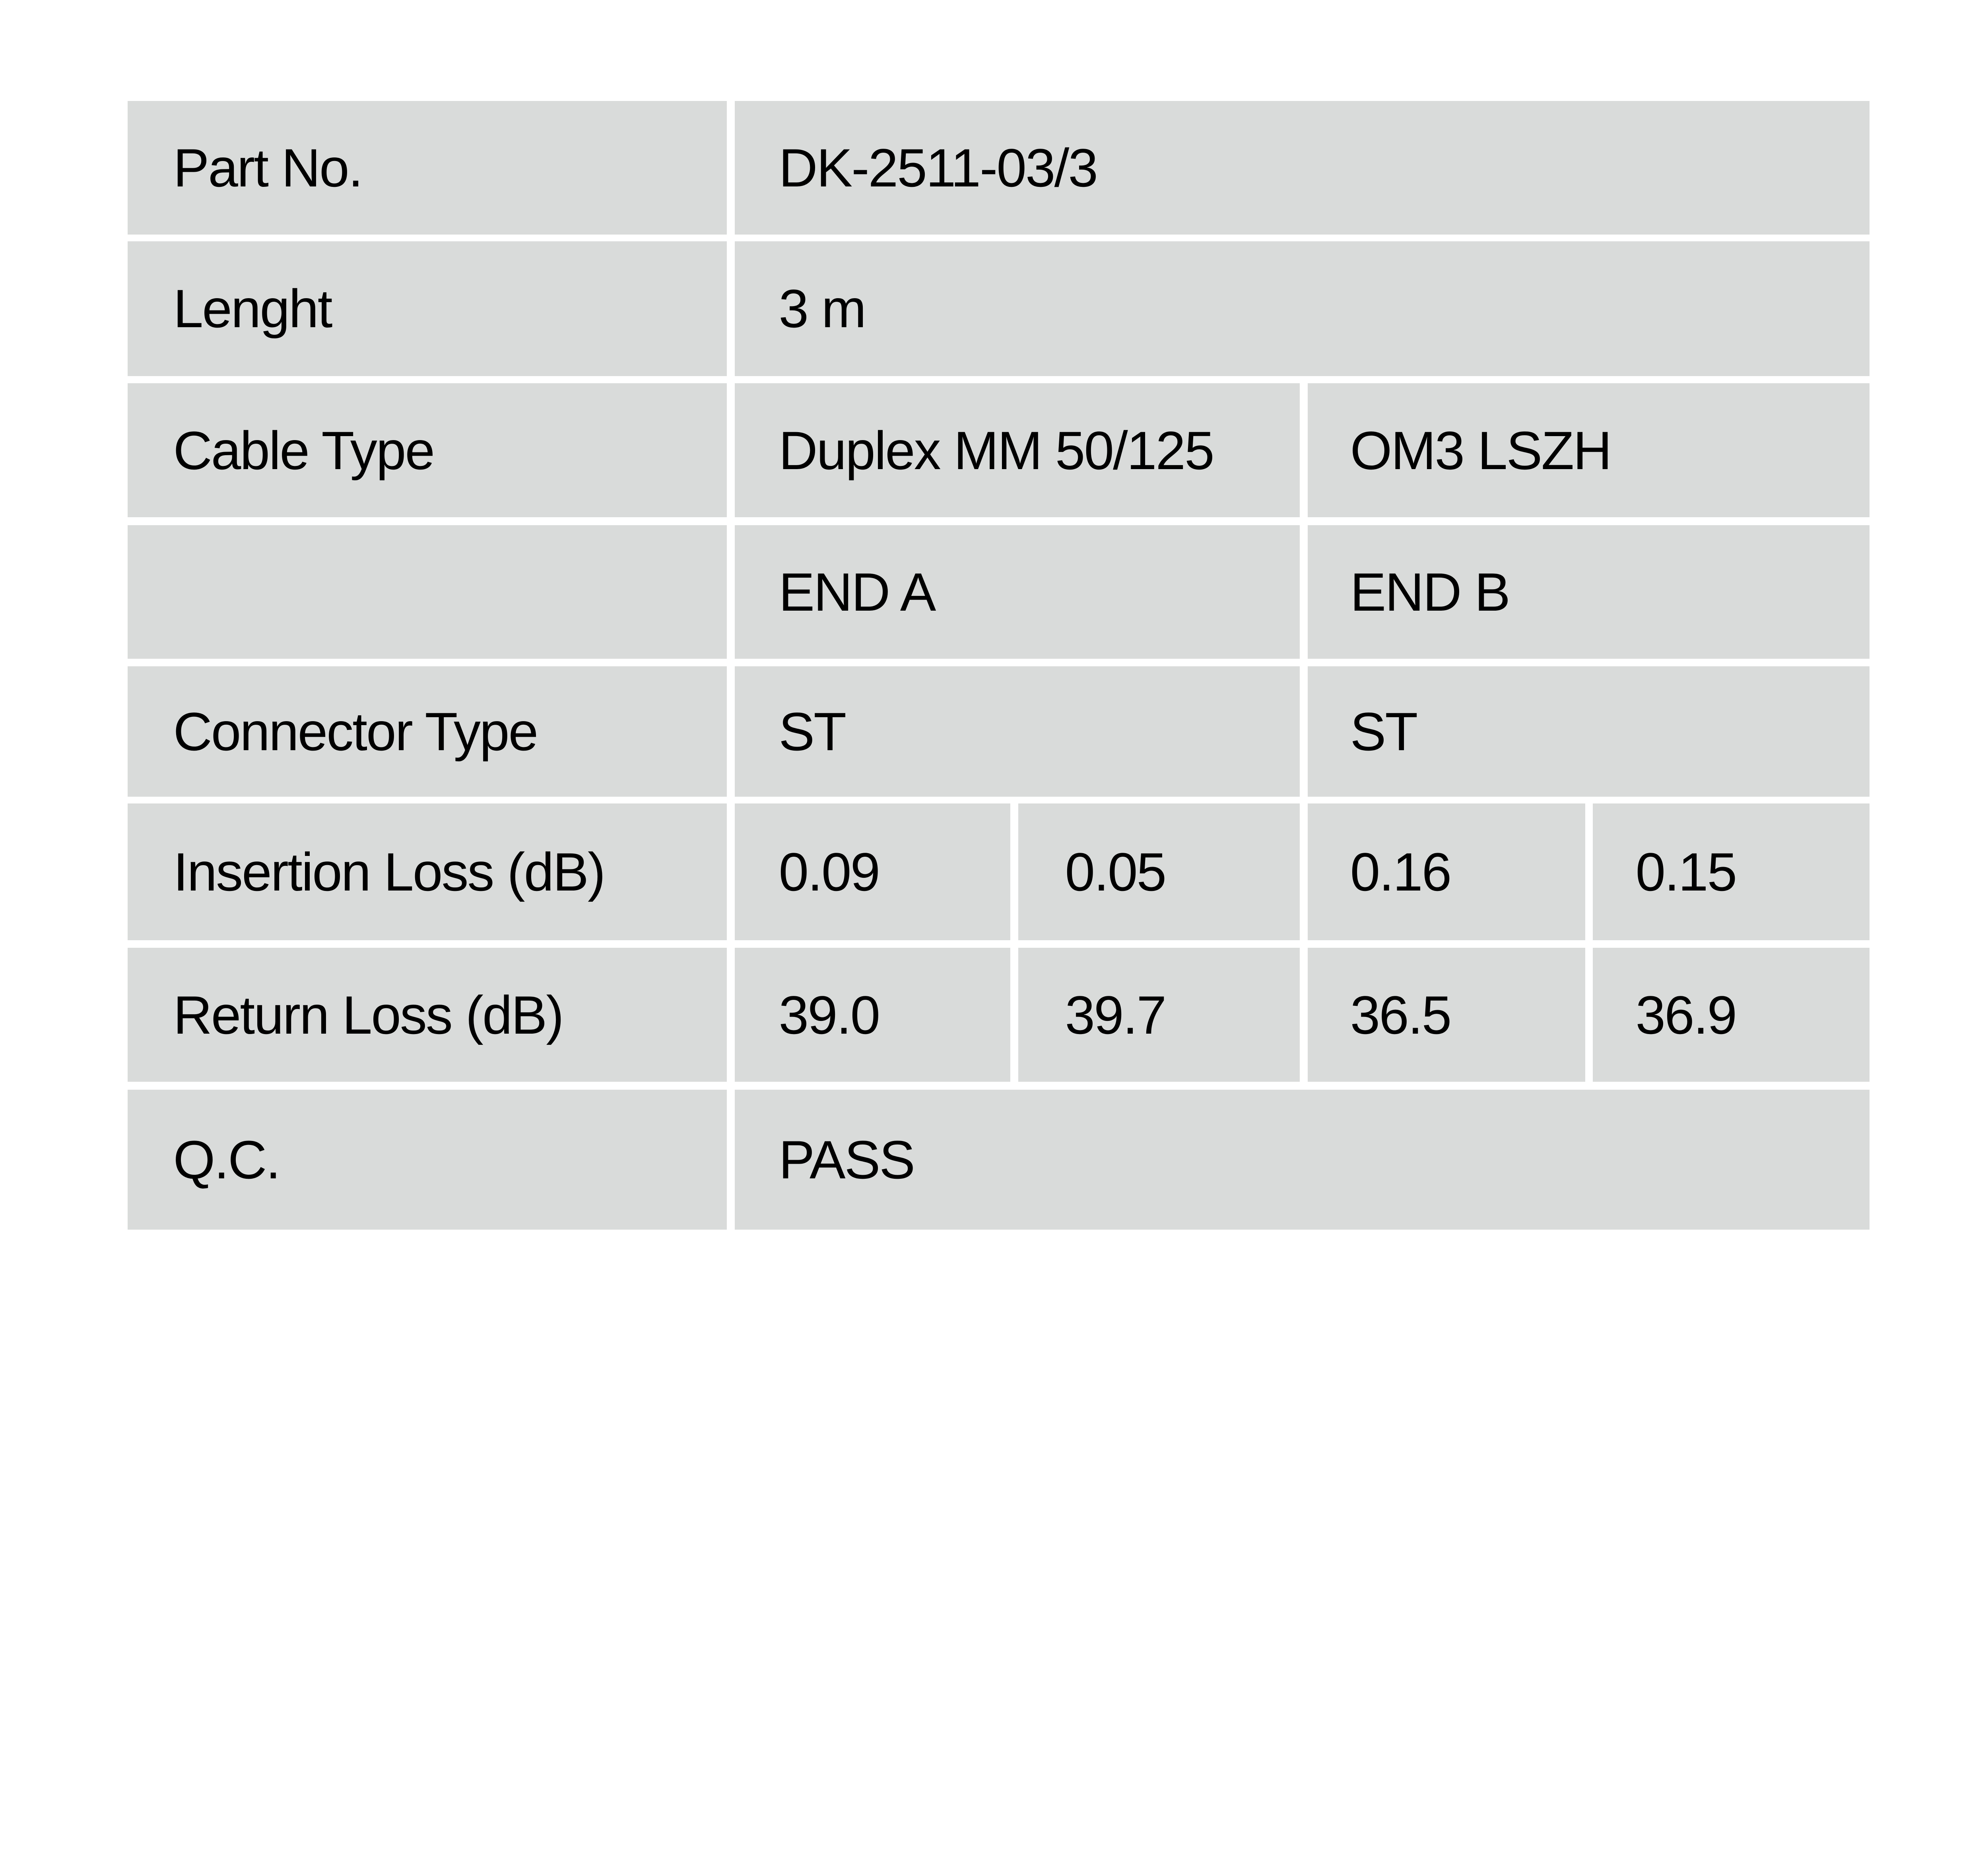 The width and height of the screenshot is (1988, 1855). Describe the element at coordinates (872, 871) in the screenshot. I see `value-insertion-loss-a1: 0.09` at that location.